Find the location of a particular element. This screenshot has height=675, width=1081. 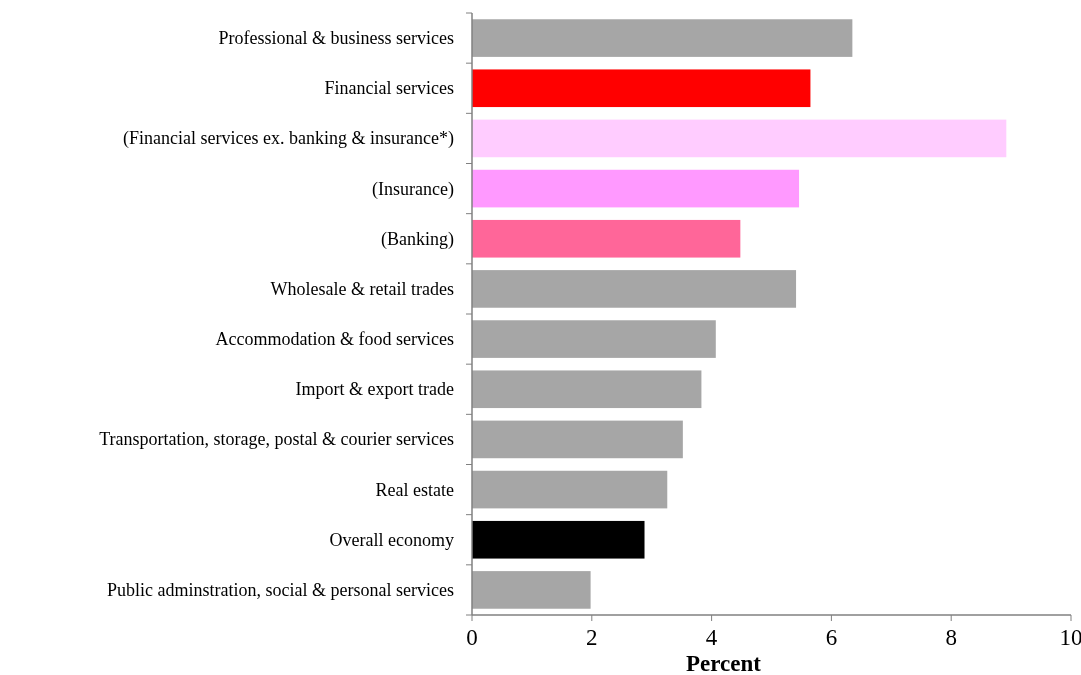

x-tick-label: 4 is located at coordinates (711, 637).